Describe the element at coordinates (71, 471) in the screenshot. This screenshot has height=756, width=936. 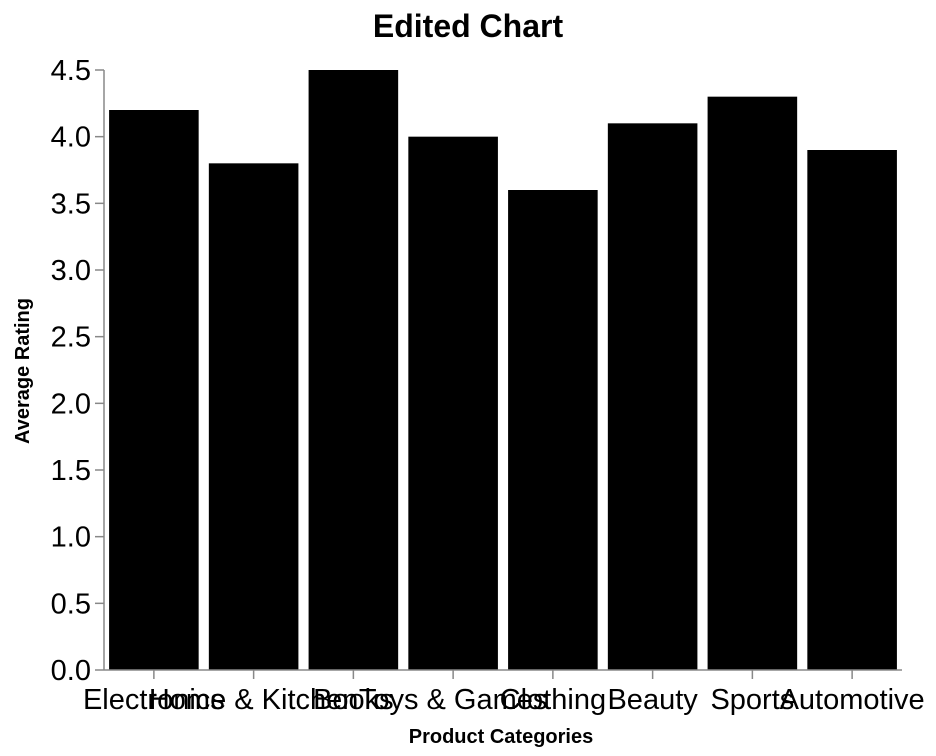
I see `y-tick-label: 1.5` at that location.